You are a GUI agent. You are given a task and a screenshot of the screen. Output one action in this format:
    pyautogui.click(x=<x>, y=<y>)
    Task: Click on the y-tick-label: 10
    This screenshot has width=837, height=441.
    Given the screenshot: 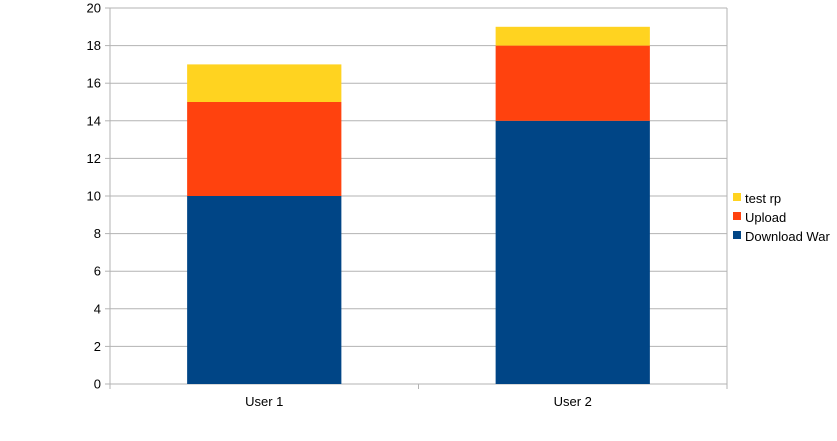 What is the action you would take?
    pyautogui.click(x=94, y=196)
    